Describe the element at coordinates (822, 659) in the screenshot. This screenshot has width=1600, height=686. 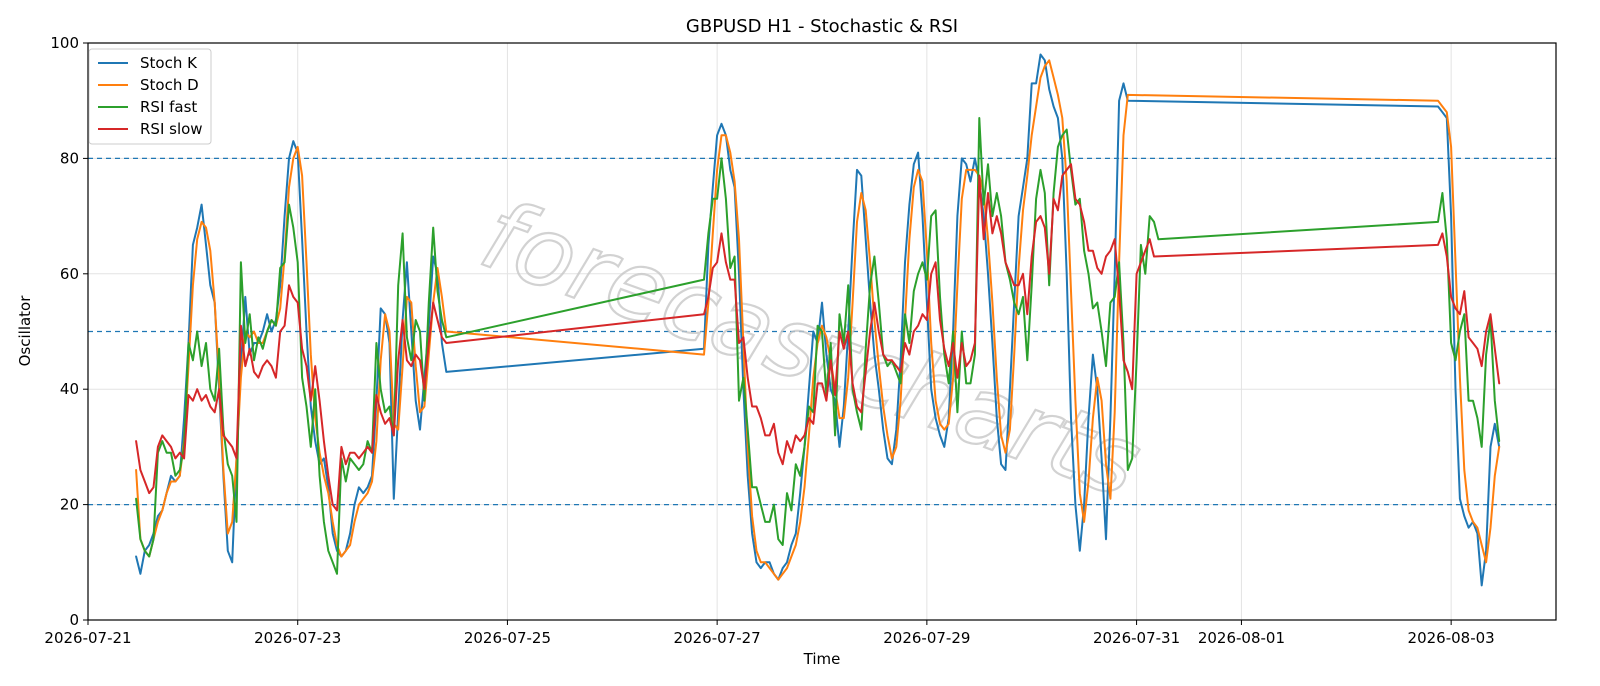
I see `x-axis-label: Time` at that location.